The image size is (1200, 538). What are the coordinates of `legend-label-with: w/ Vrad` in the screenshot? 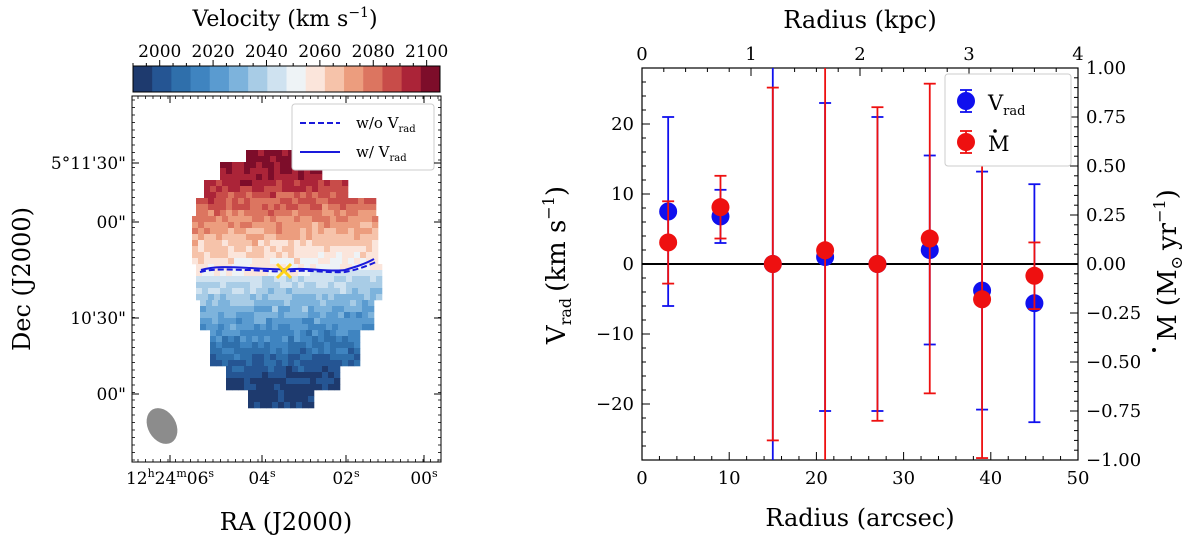 It's located at (381, 153).